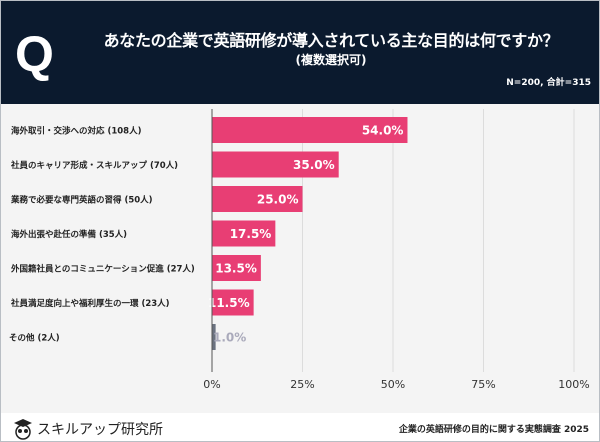 The height and width of the screenshot is (442, 600). I want to click on data-label: 1.0%, so click(229, 338).